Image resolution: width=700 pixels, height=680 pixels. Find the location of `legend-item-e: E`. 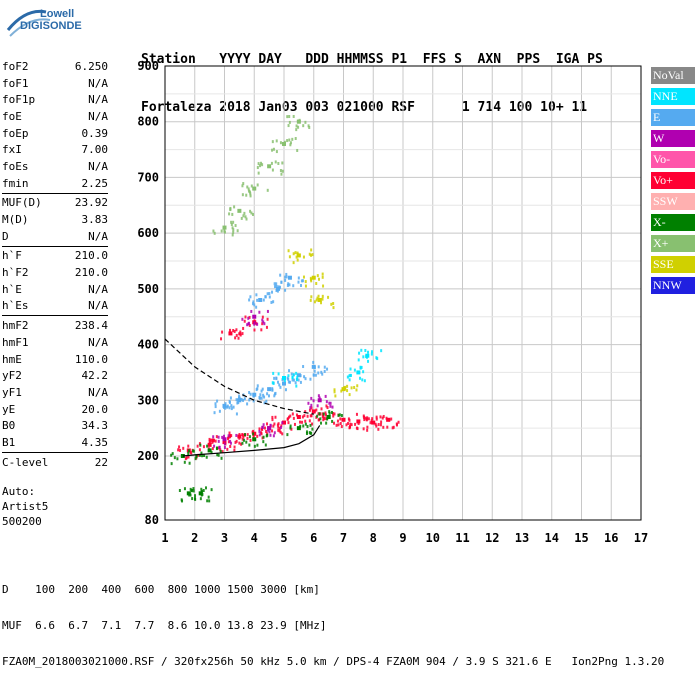

legend-item-e: E is located at coordinates (673, 118).